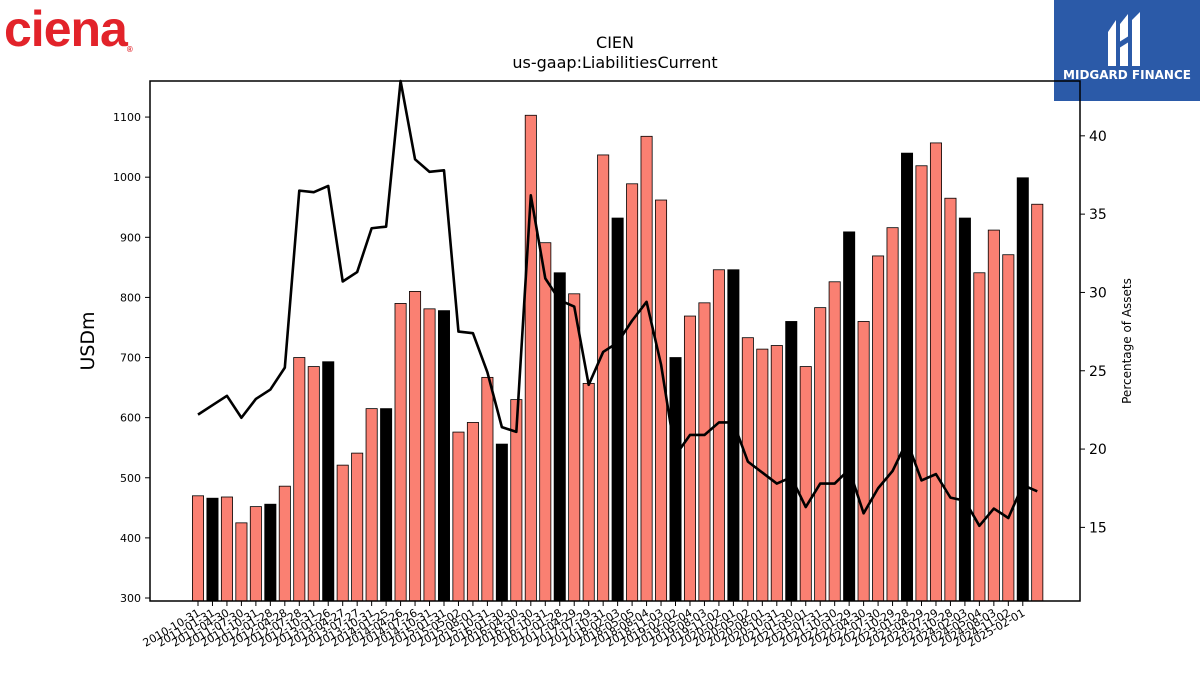 The image size is (1200, 675). What do you see at coordinates (614, 62) in the screenshot?
I see `chart-subtitle: us-gaap:LiabilitiesCurrent` at bounding box center [614, 62].